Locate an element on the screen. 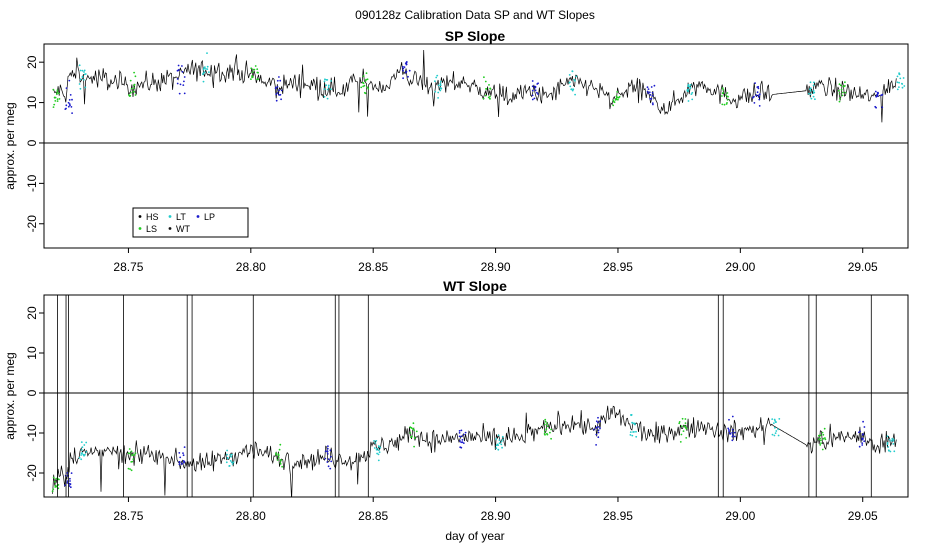  sp-slope-x-tick-label: 28.75 is located at coordinates (128, 267).